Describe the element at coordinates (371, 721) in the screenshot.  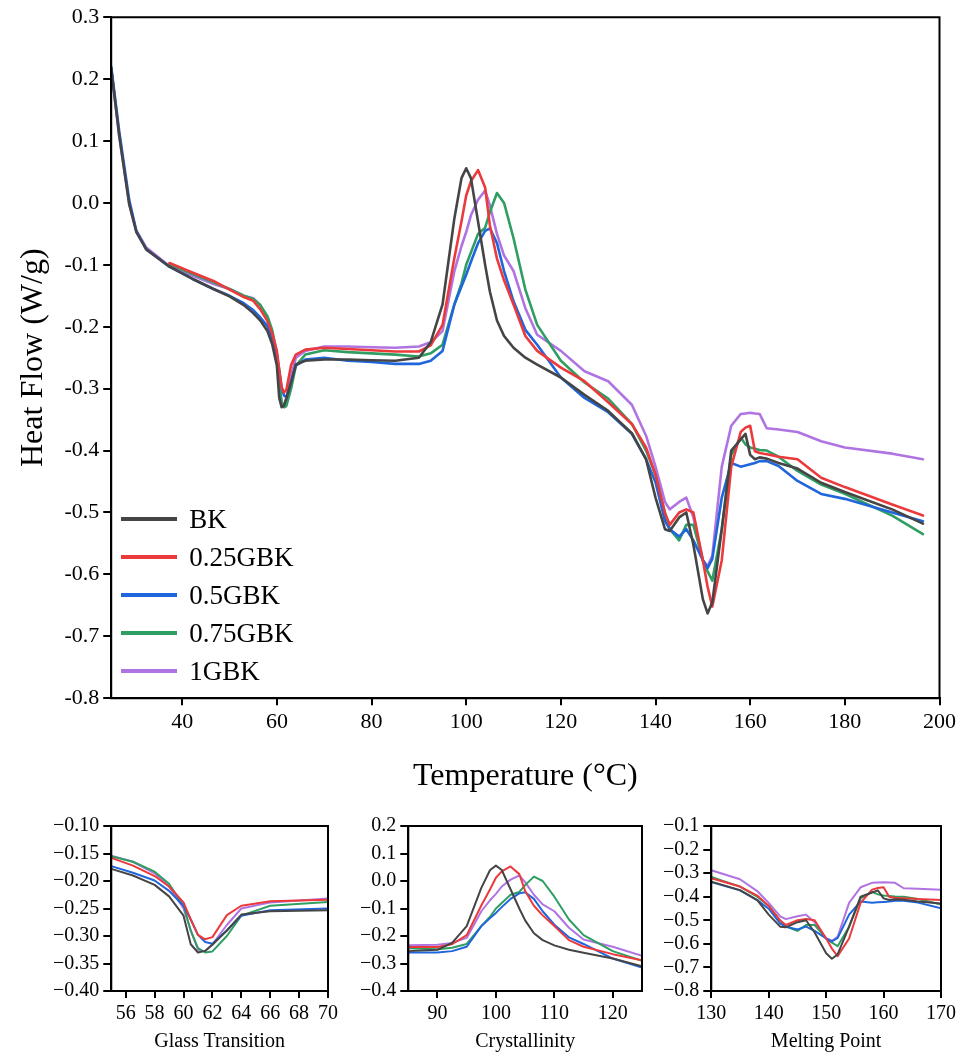
I see `x-tick-label: 80` at that location.